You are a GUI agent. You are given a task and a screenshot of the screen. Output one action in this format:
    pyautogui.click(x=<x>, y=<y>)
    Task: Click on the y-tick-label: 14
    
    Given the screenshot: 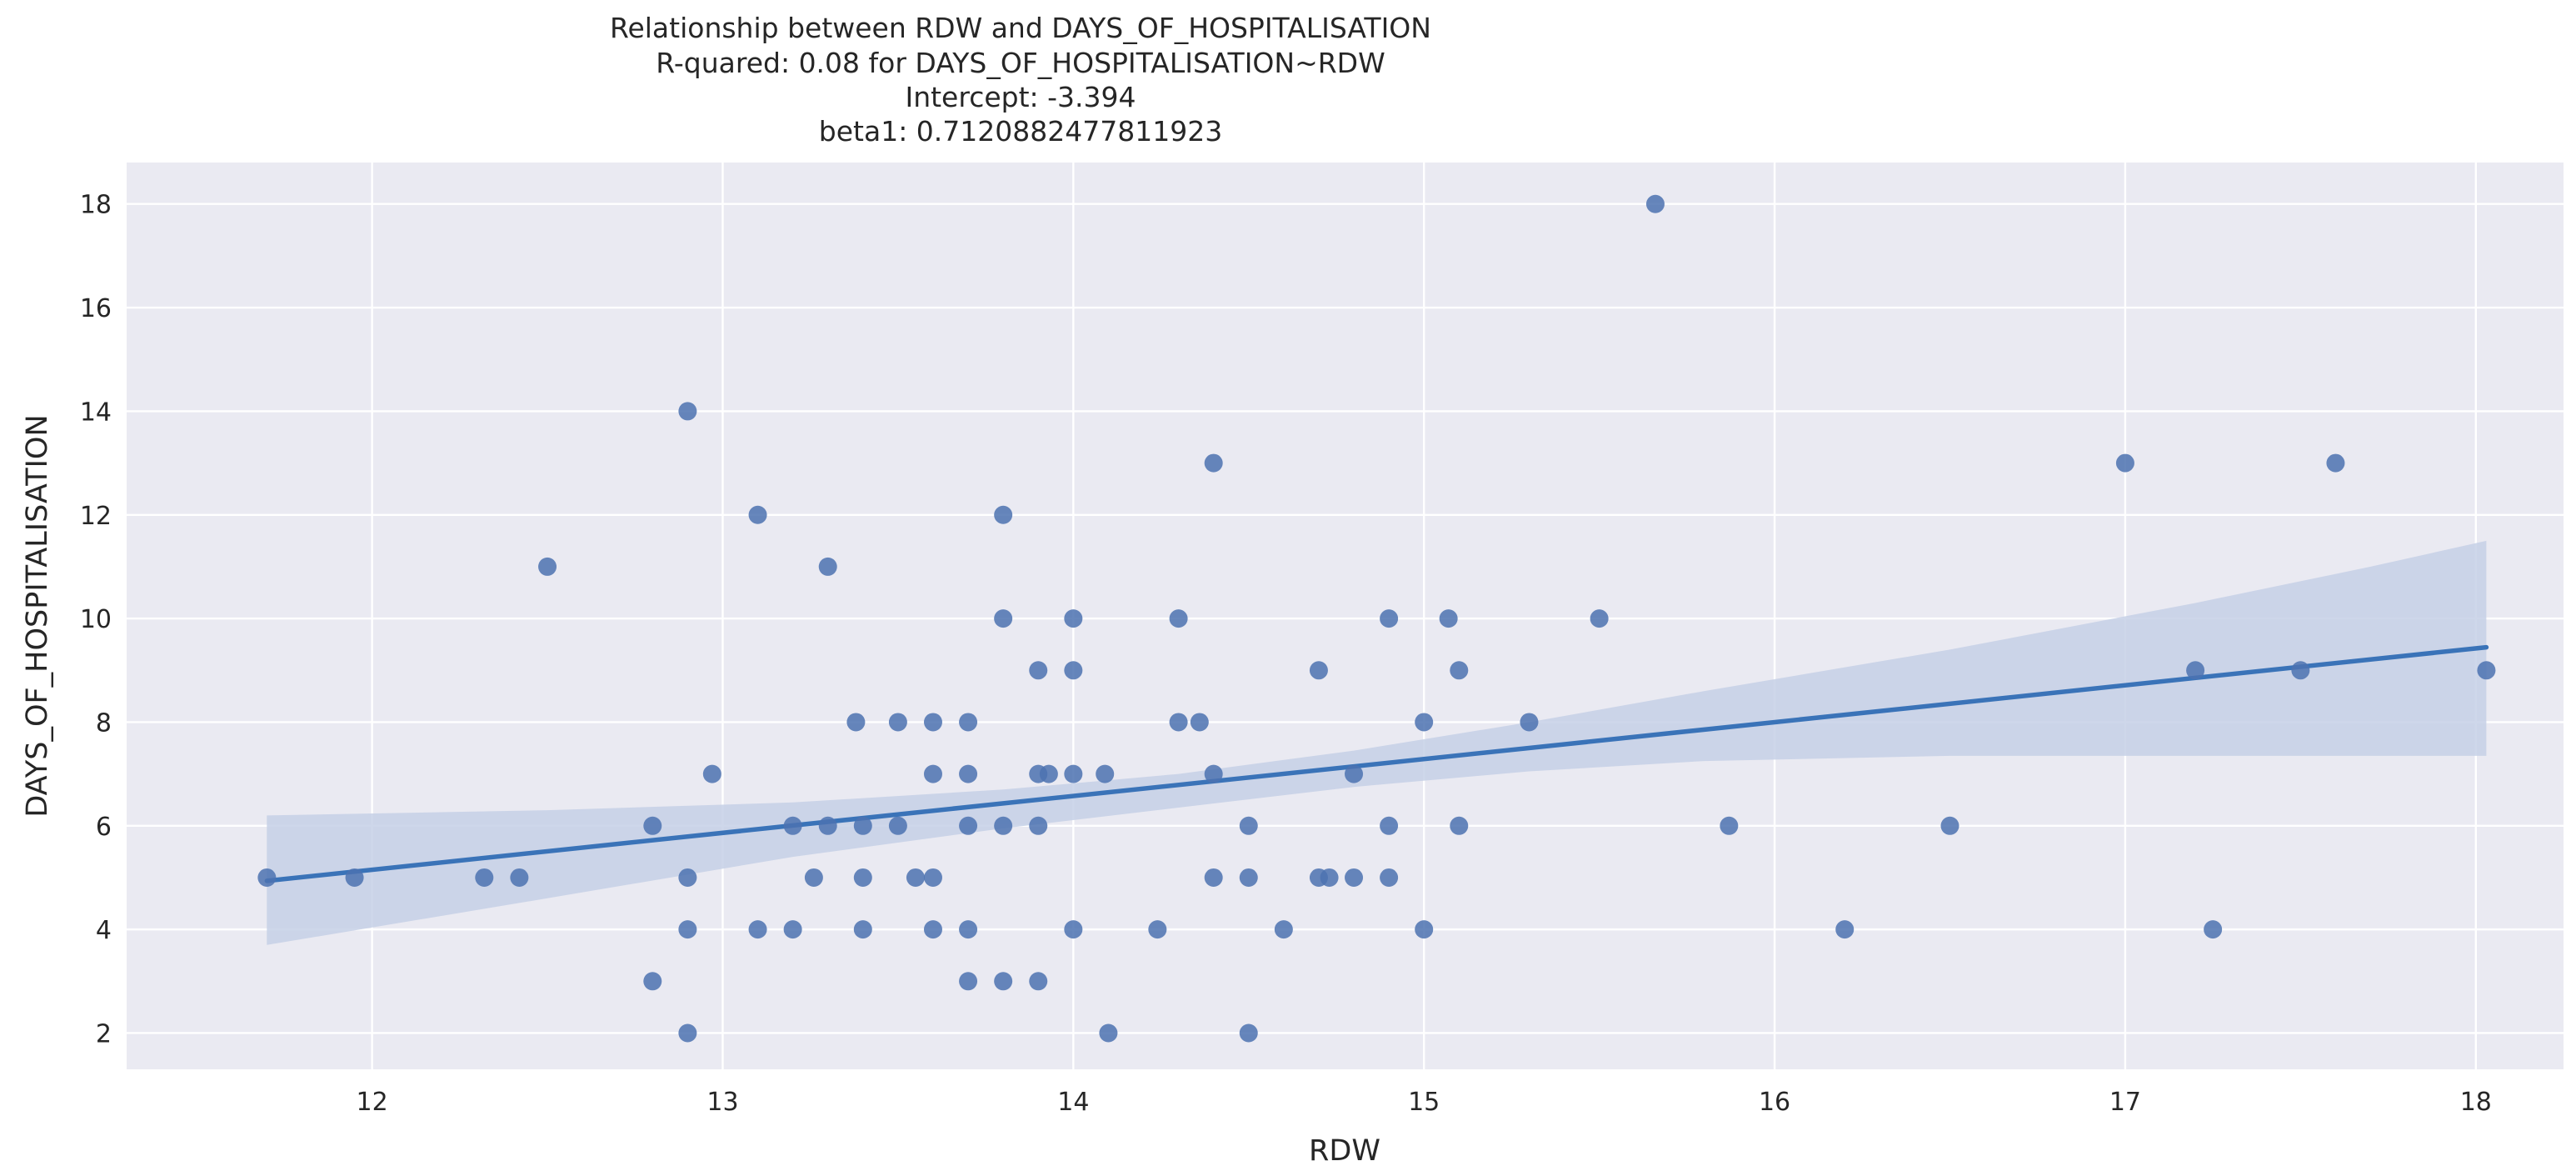 What is the action you would take?
    pyautogui.click(x=96, y=412)
    